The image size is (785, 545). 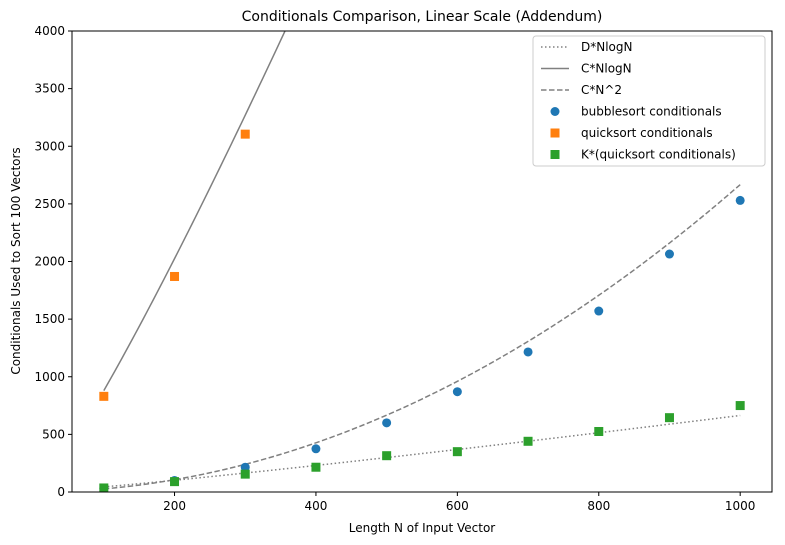 What do you see at coordinates (49, 146) in the screenshot?
I see `y-tick-label: 3000` at bounding box center [49, 146].